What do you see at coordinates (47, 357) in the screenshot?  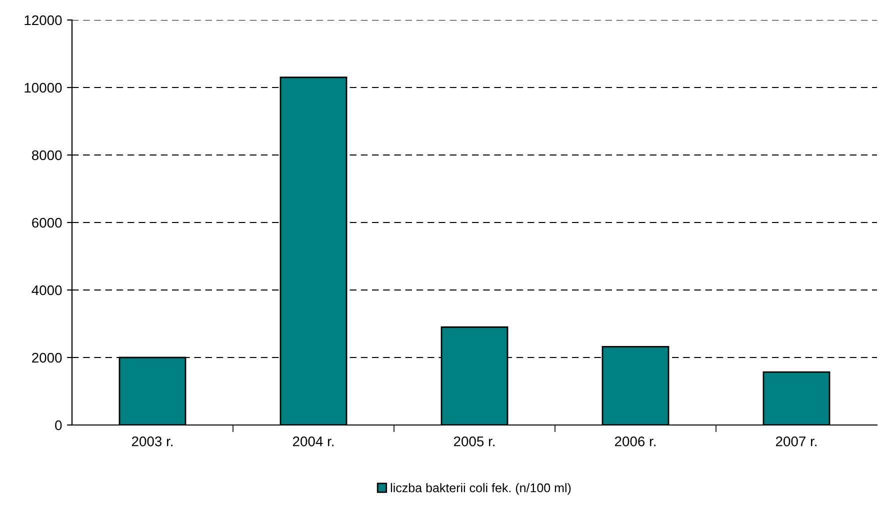 I see `y-tick-label: 2000` at bounding box center [47, 357].